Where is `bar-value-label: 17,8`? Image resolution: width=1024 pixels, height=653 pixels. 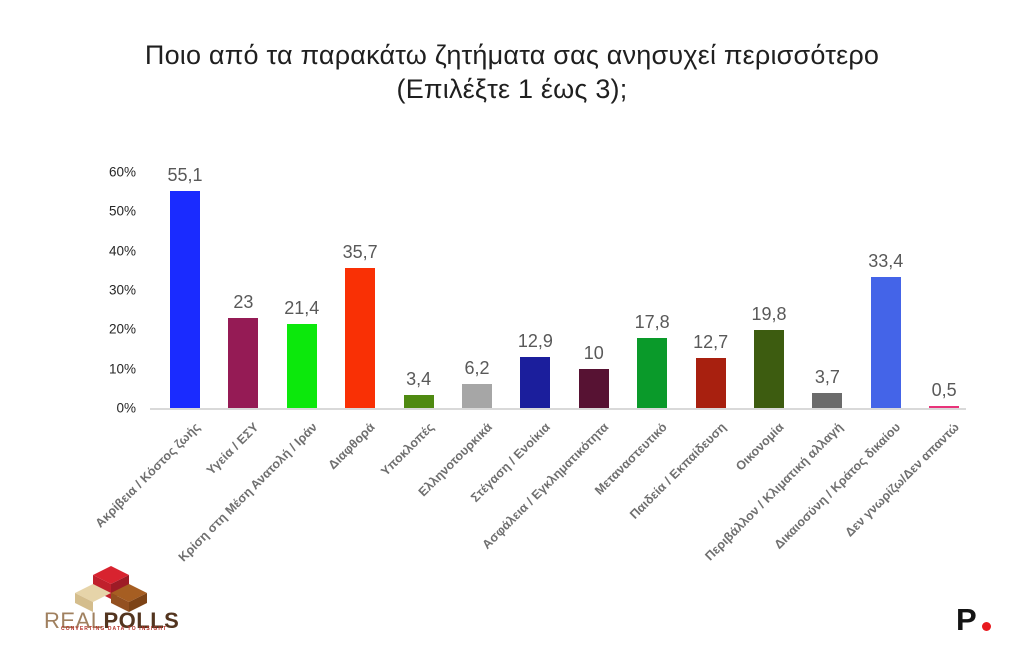
bar-value-label: 17,8 is located at coordinates (652, 322).